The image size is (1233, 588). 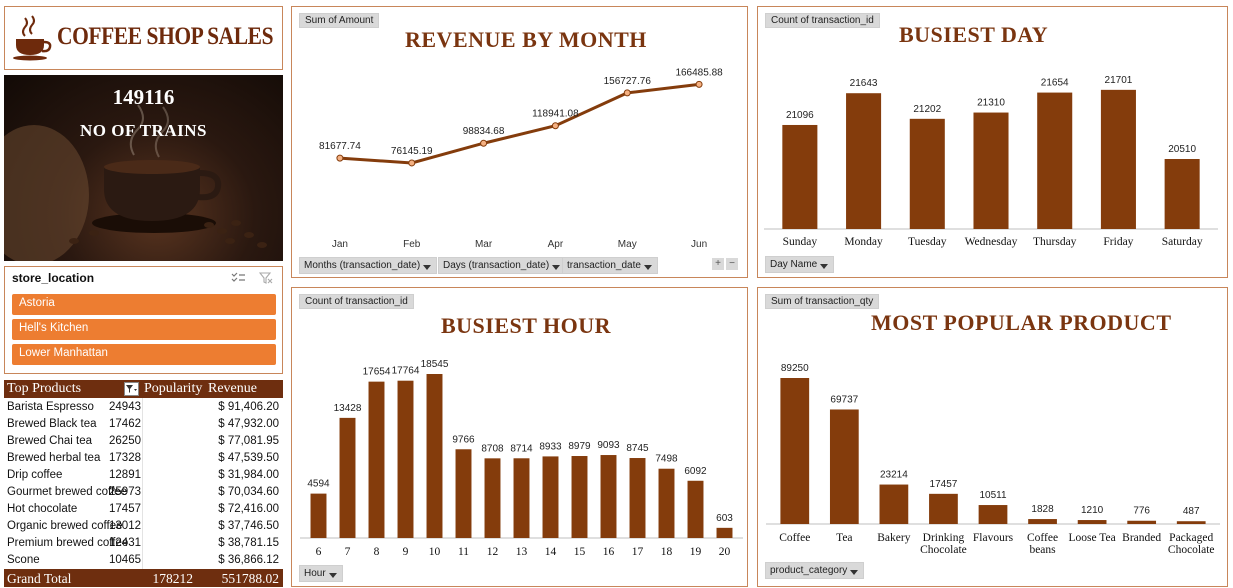 What do you see at coordinates (800, 242) in the screenshot?
I see `category-label: Sunday` at bounding box center [800, 242].